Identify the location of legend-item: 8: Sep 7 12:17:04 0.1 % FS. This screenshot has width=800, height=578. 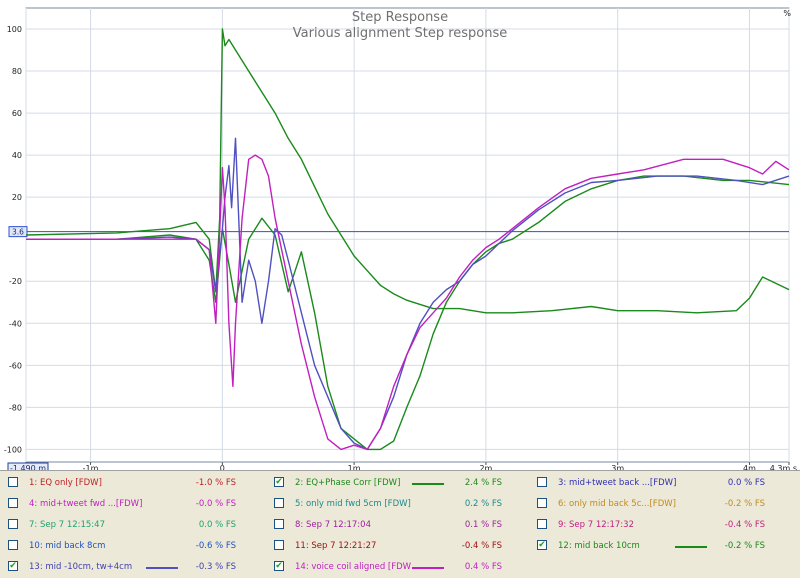
(401, 525).